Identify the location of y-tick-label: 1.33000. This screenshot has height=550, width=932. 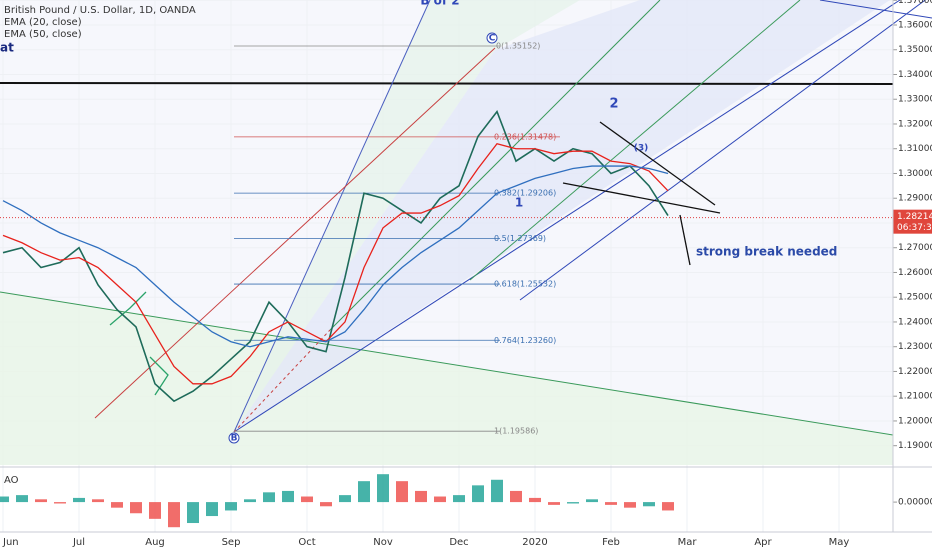
(915, 100).